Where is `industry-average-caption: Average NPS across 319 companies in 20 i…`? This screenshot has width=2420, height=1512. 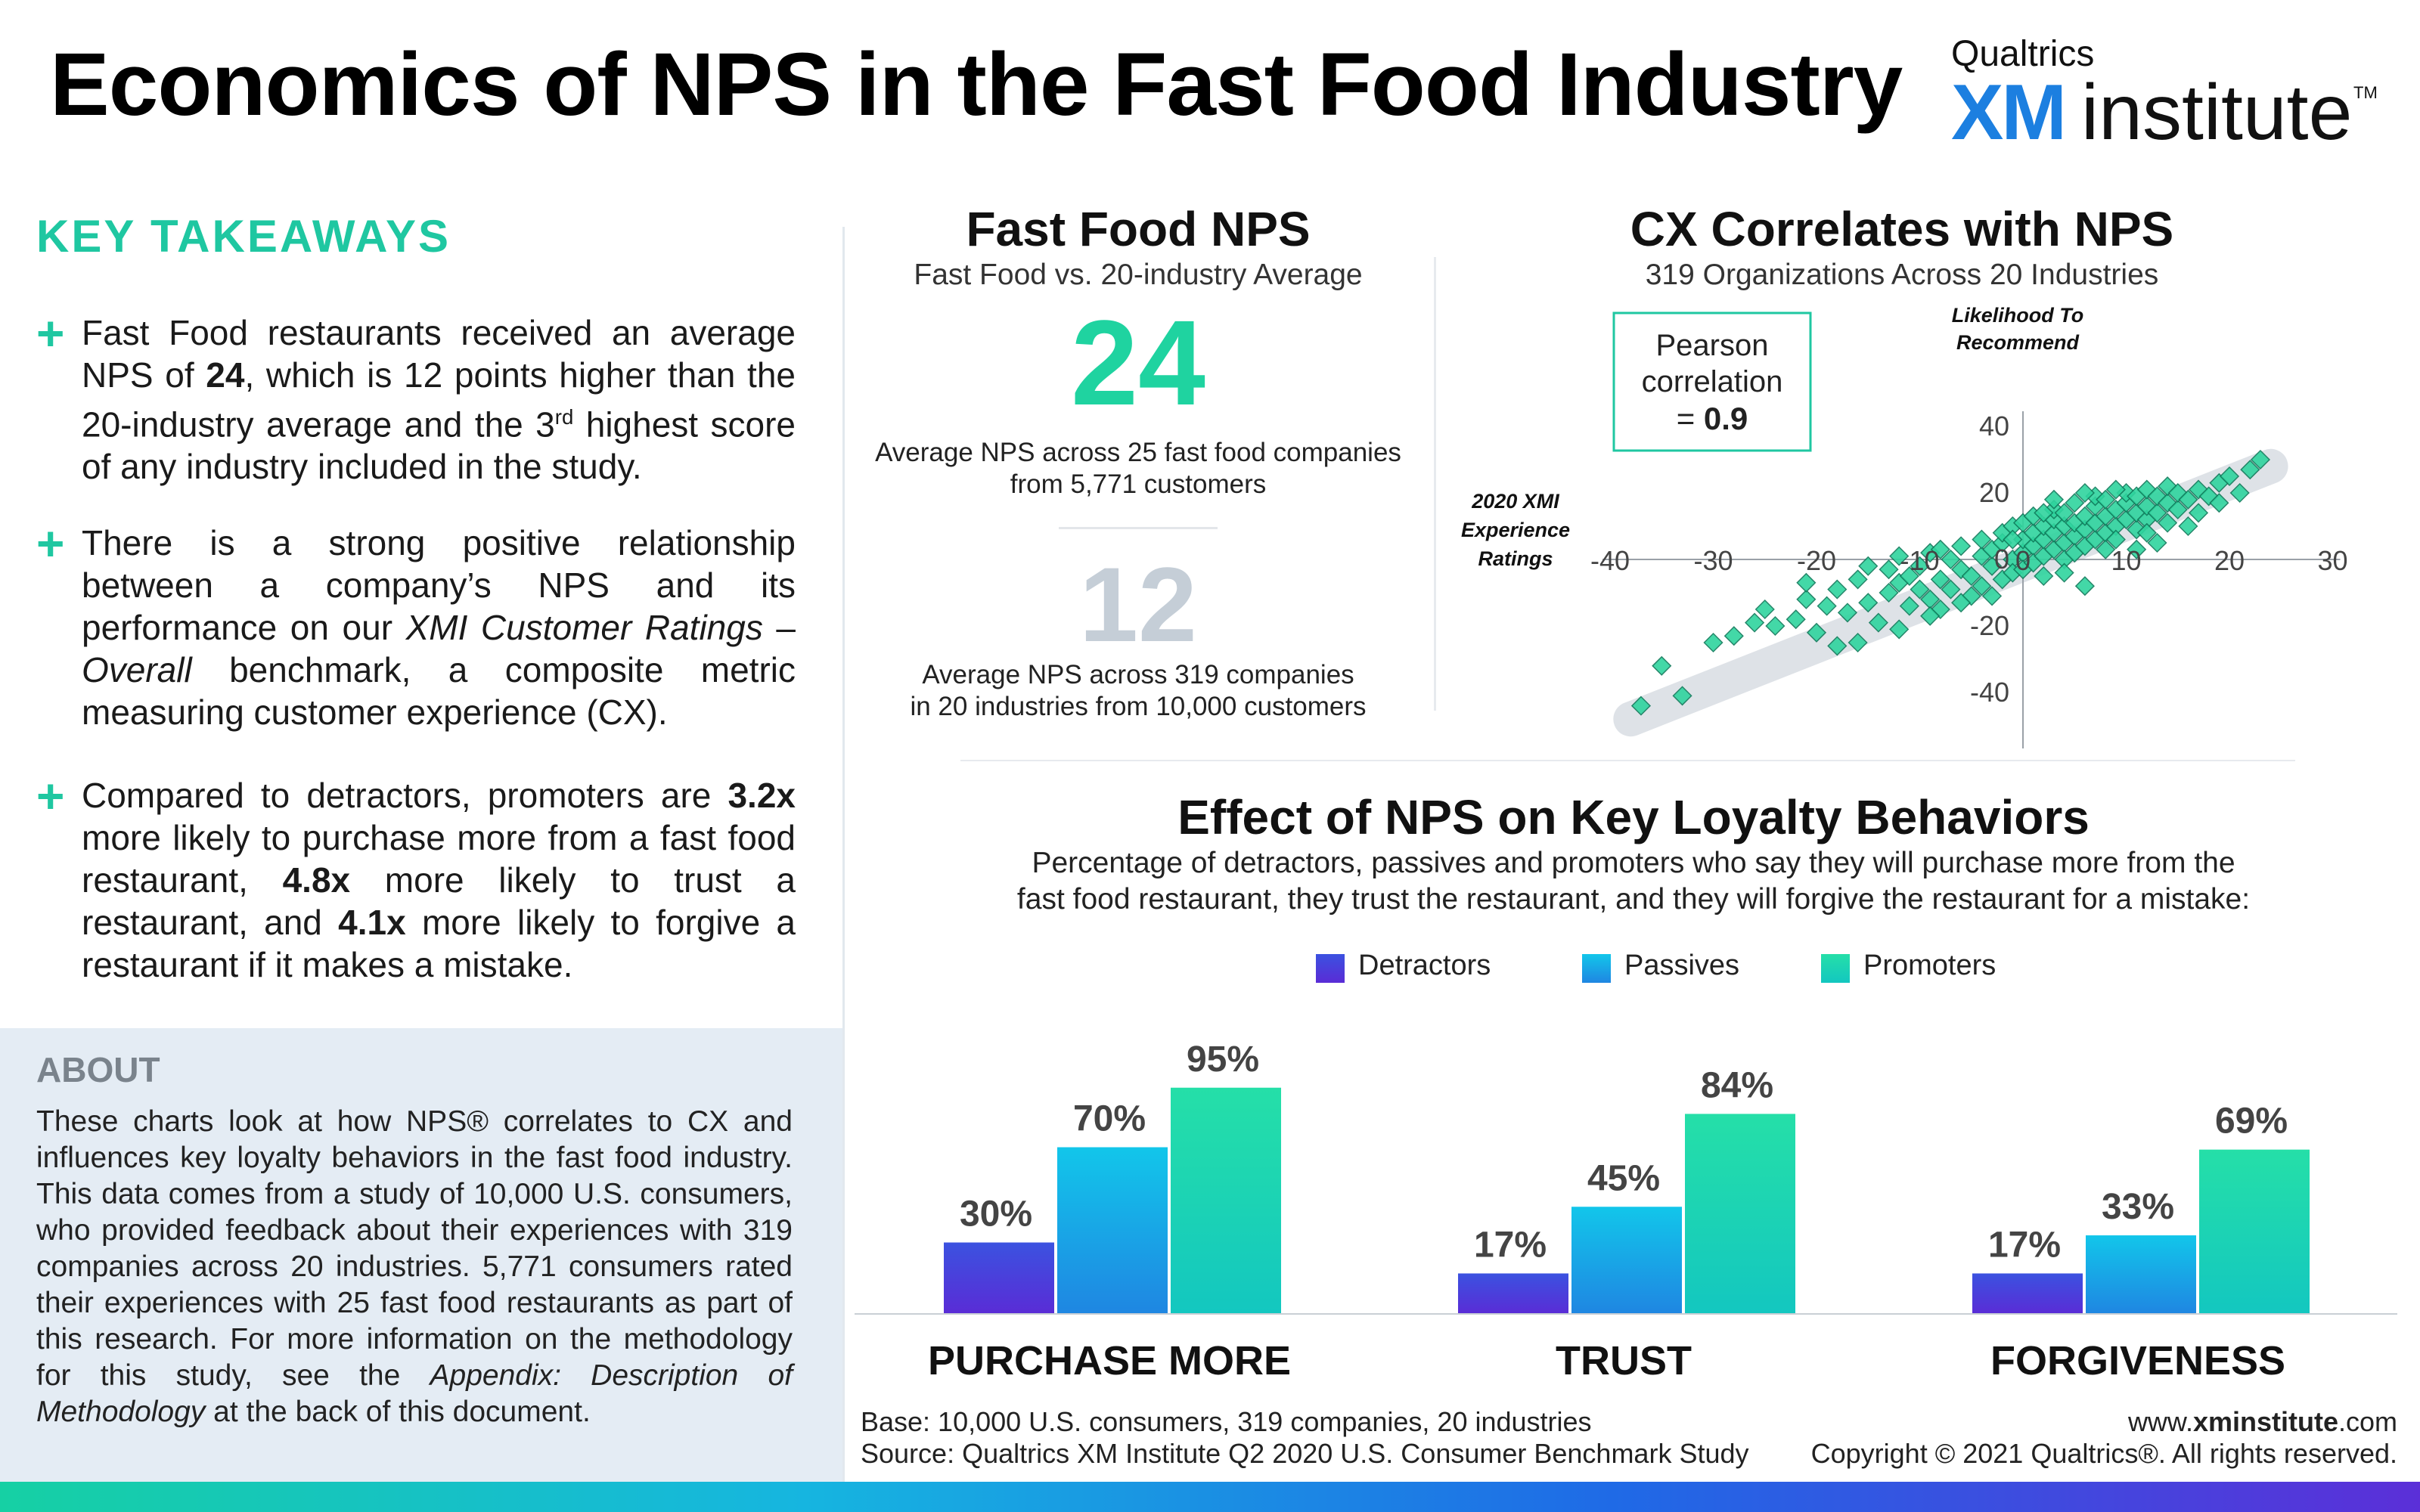 industry-average-caption: Average NPS across 319 companies in 20 i… is located at coordinates (1138, 691).